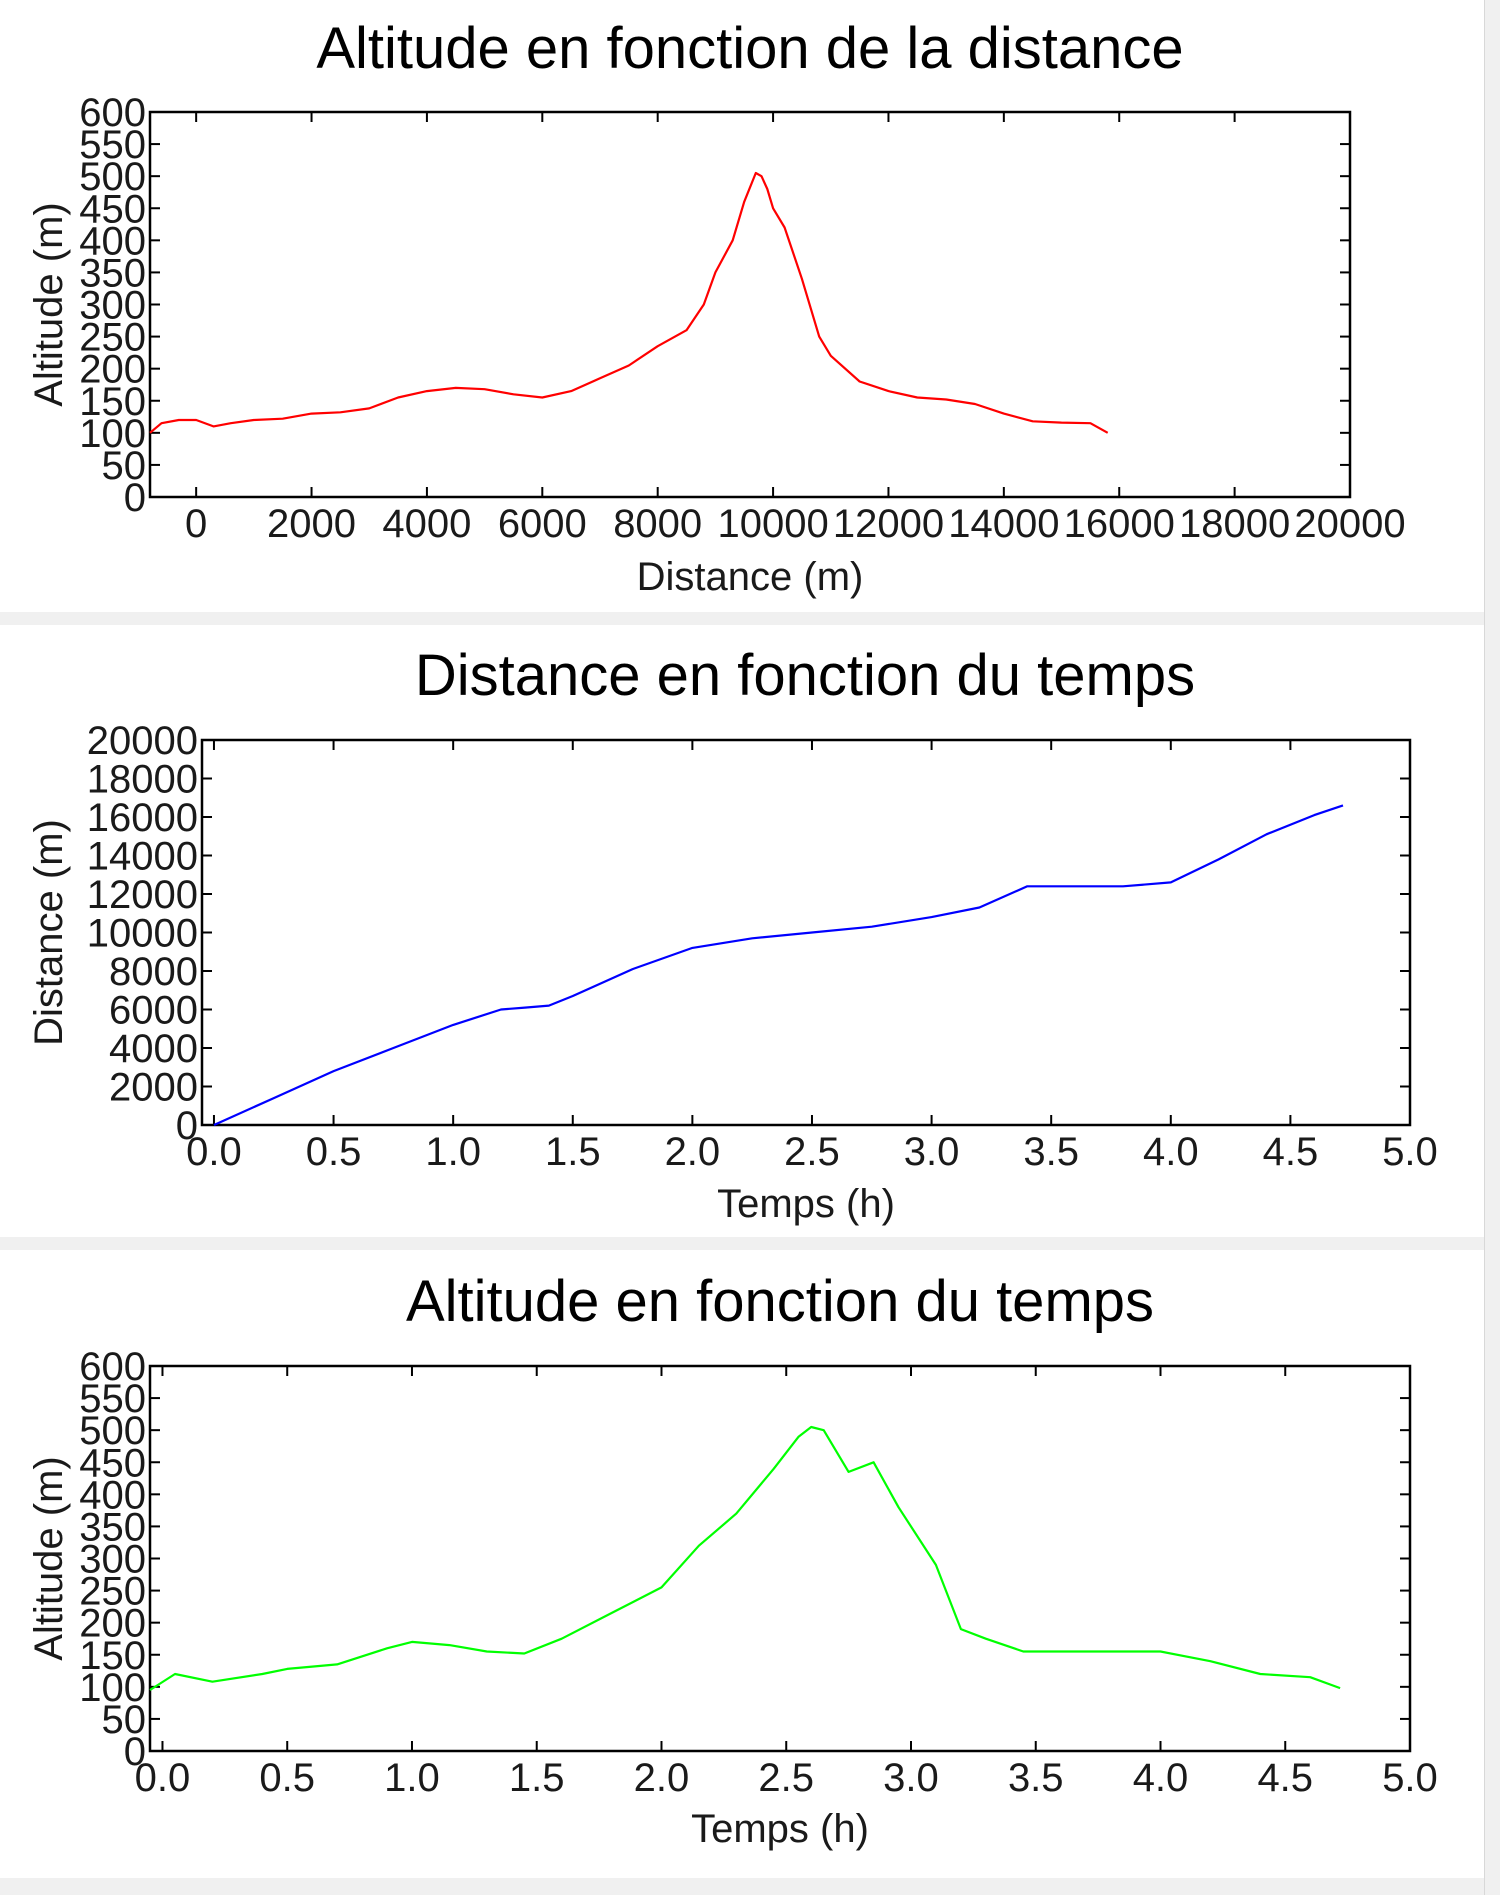 The height and width of the screenshot is (1895, 1500). Describe the element at coordinates (750, 577) in the screenshot. I see `x-axis-label: Distance (m)` at that location.